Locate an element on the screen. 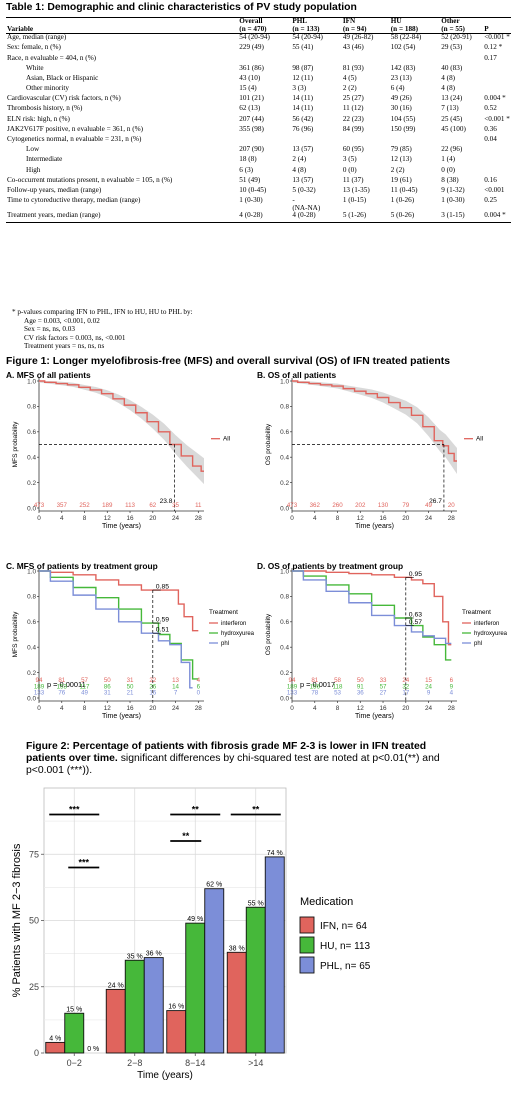 Image resolution: width=520 pixels, height=1100 pixels. table-cell: 2 (4) is located at coordinates (299, 159).